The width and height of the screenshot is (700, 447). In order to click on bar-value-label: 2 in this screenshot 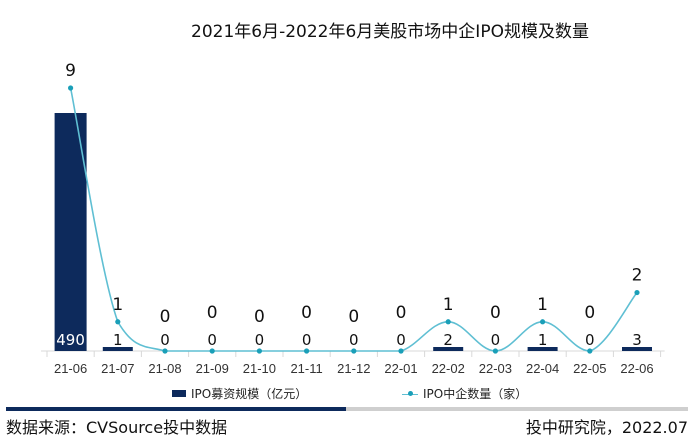, I will do `click(448, 340)`.